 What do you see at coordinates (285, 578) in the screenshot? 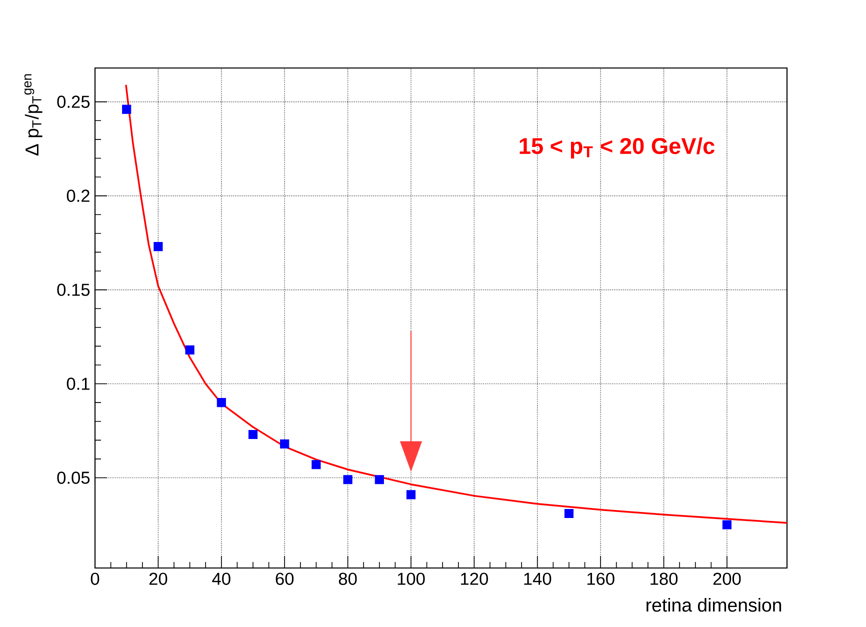
I see `x-tick-label: 60` at bounding box center [285, 578].